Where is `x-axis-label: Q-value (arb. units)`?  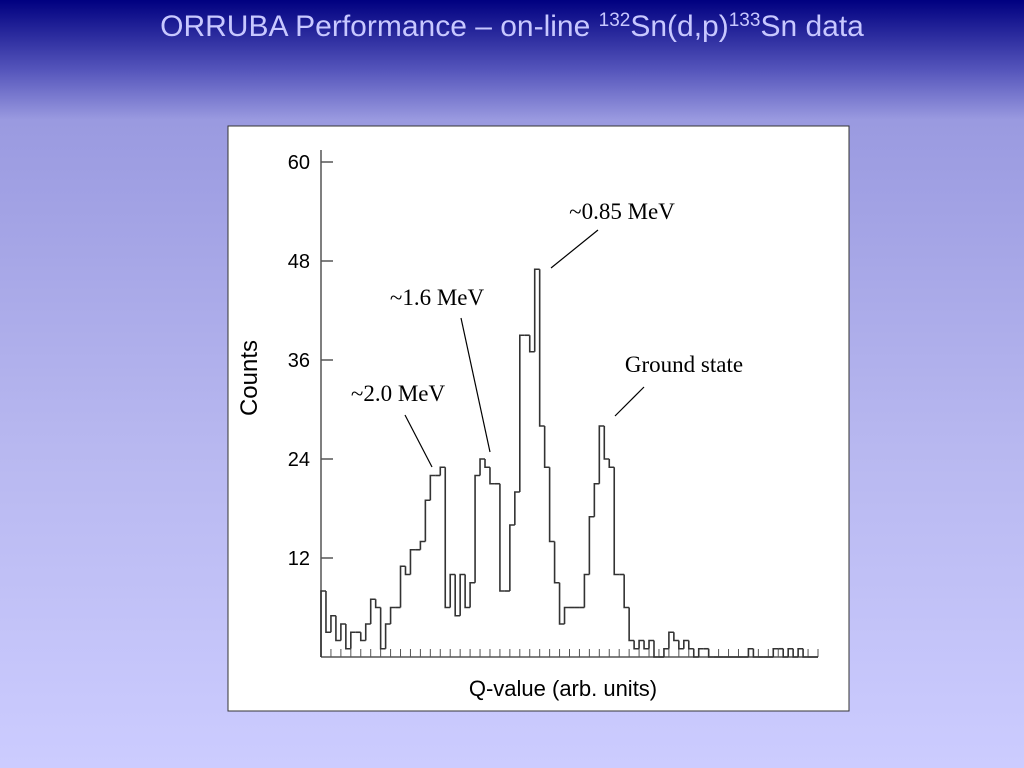 x-axis-label: Q-value (arb. units) is located at coordinates (563, 688).